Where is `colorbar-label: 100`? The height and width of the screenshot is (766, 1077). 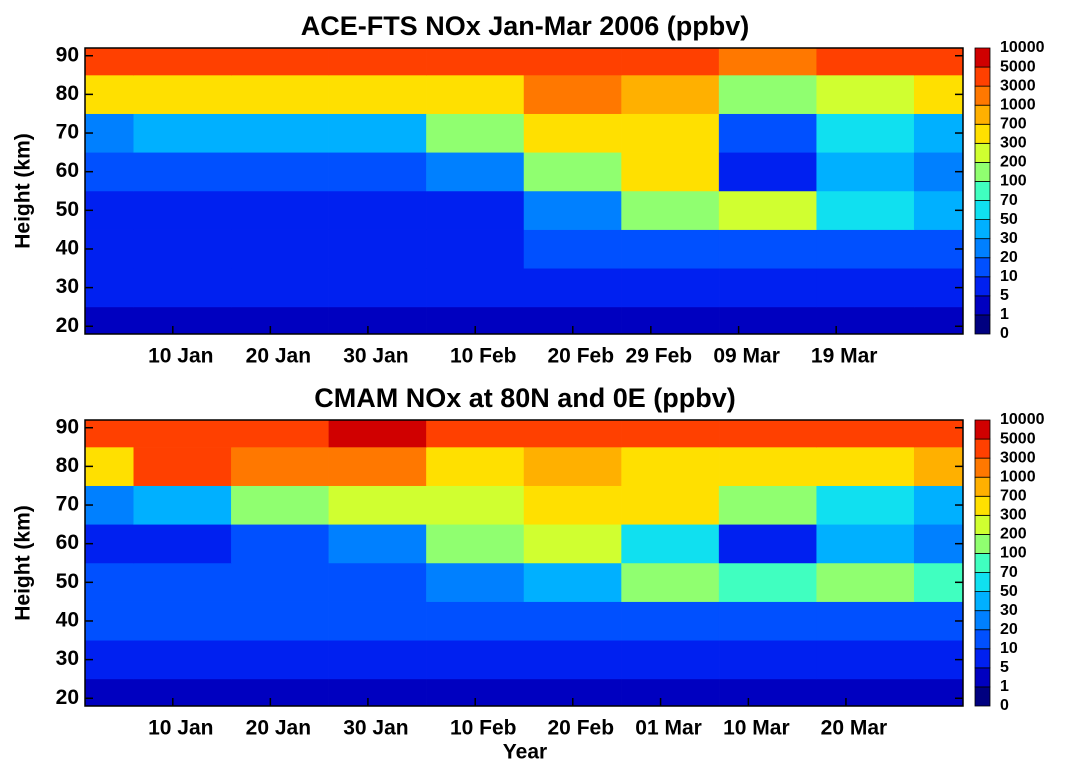 colorbar-label: 100 is located at coordinates (1013, 553).